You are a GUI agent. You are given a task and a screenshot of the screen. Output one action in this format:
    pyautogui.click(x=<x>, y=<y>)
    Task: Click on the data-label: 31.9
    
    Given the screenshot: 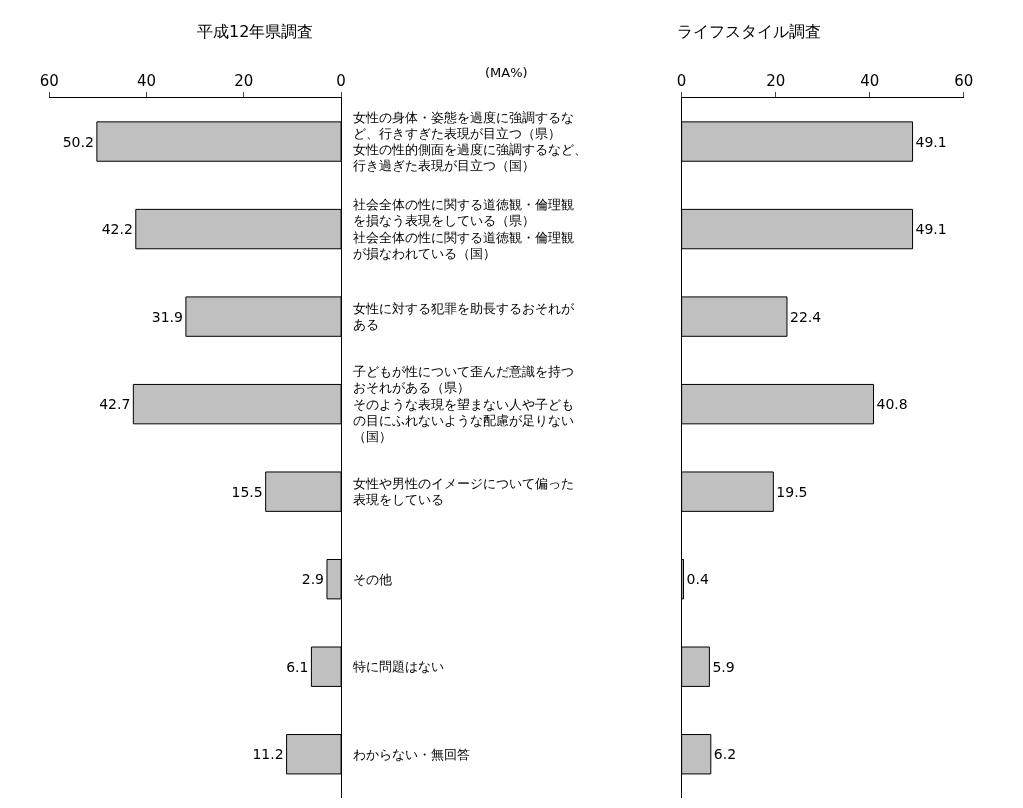 What is the action you would take?
    pyautogui.click(x=167, y=316)
    